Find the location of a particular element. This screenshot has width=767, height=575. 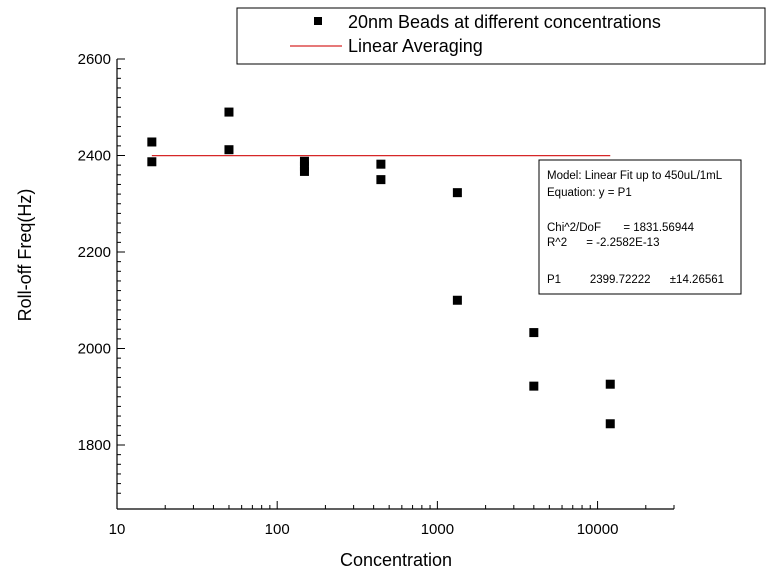

fit-model-text: Model: Linear Fit up to 450uL/1mL is located at coordinates (635, 176).